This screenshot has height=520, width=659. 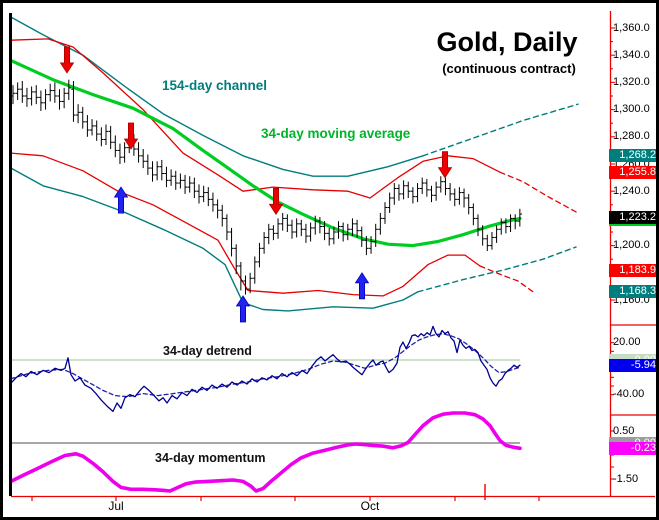 I want to click on momentum-line, so click(x=265, y=452).